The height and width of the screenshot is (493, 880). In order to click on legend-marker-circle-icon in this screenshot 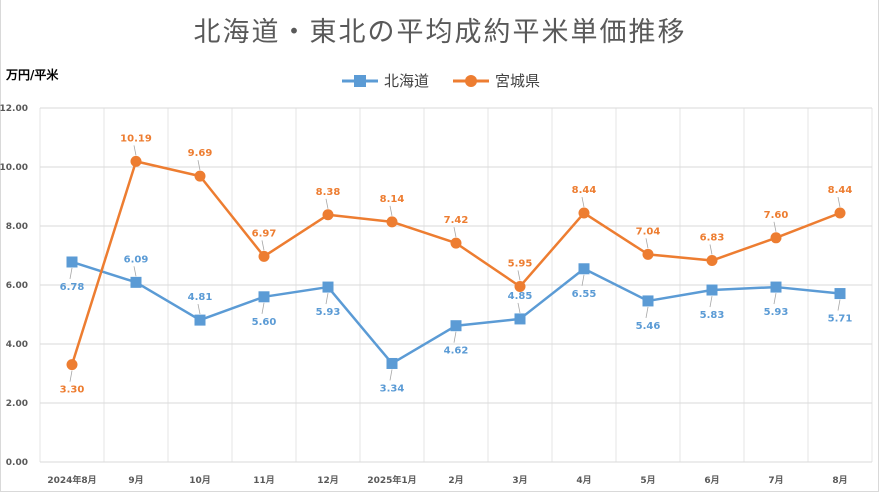, I will do `click(471, 80)`.